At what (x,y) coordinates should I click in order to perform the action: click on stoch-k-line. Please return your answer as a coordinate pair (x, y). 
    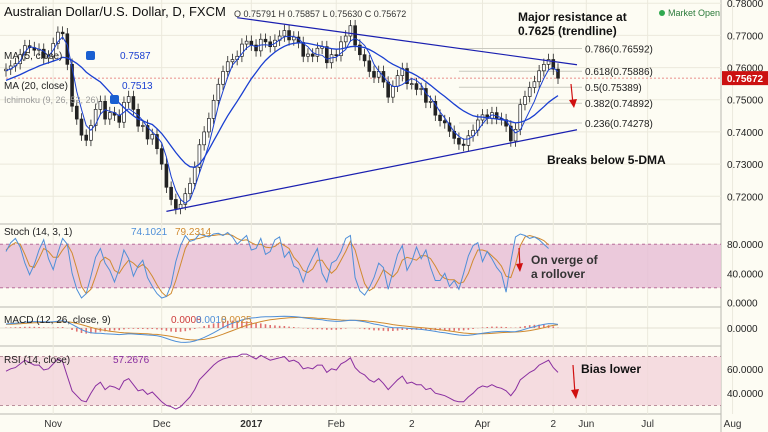
    Looking at the image, I should click on (277, 265).